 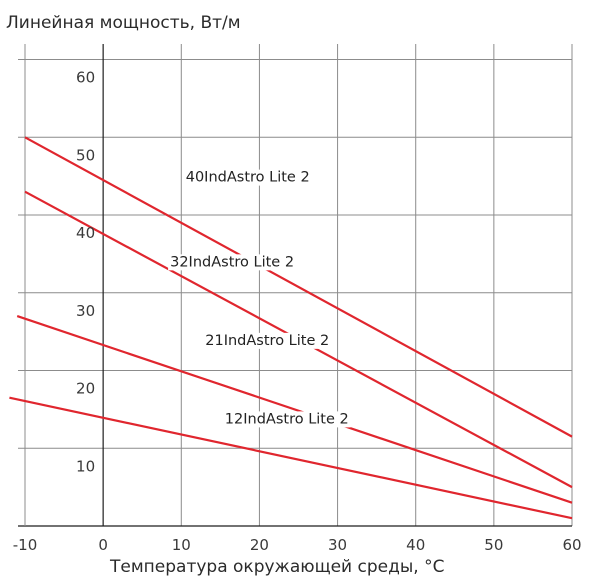 I want to click on series-label-1: 40IndAstro Lite 2, so click(x=248, y=178).